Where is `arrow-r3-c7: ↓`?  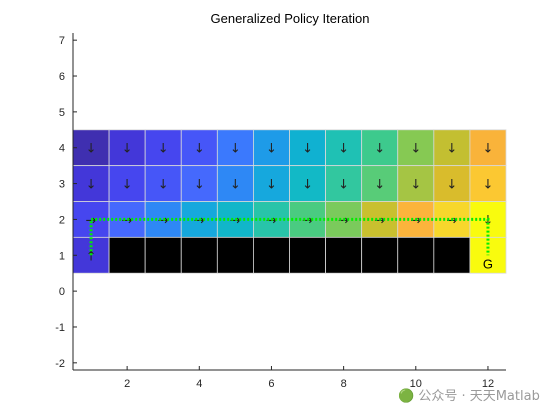 arrow-r3-c7: ↓ is located at coordinates (307, 185).